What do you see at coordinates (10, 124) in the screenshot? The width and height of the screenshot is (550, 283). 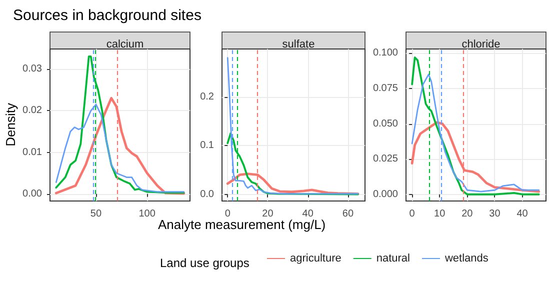 I see `y-axis-title: Density` at bounding box center [10, 124].